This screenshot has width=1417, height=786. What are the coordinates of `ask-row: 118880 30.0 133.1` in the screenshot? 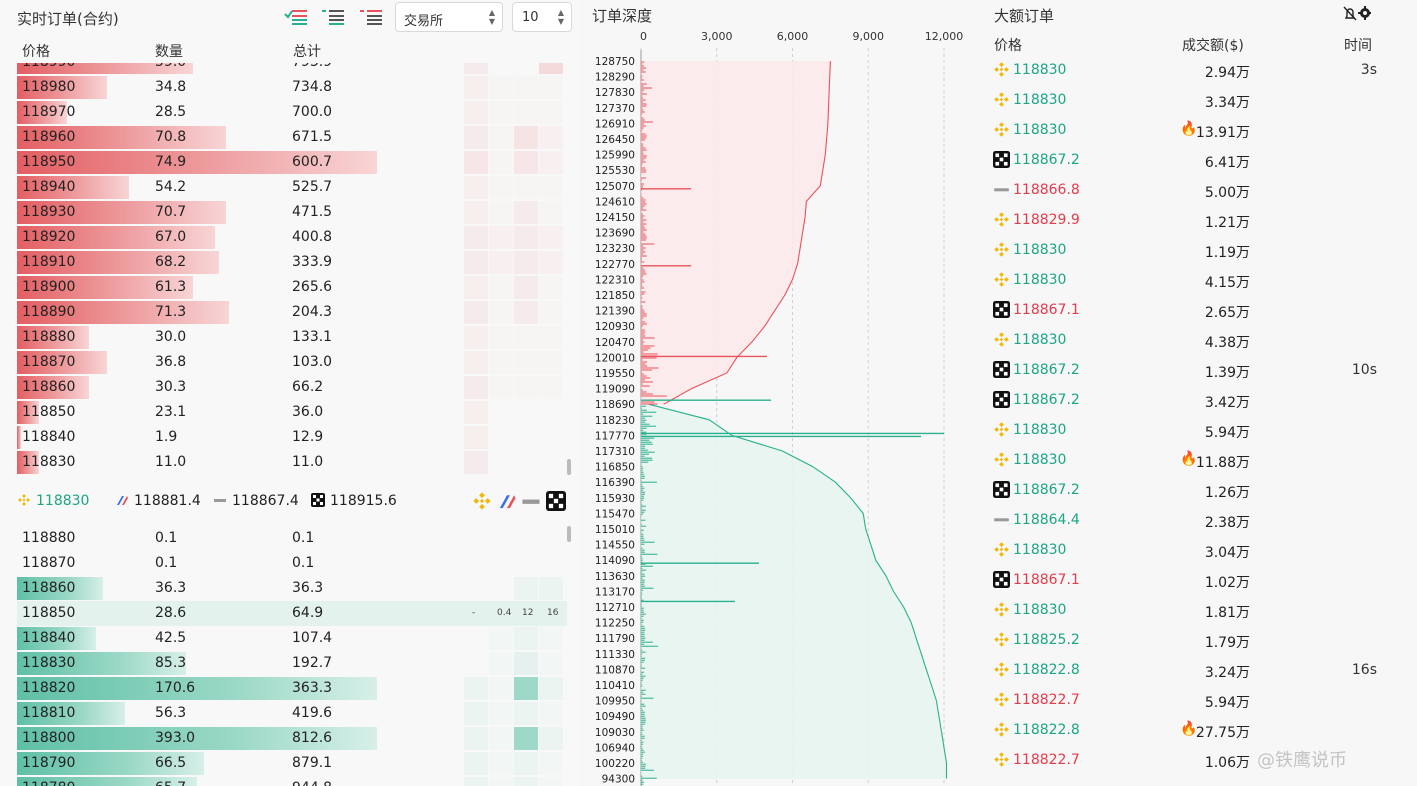 It's located at (292, 337).